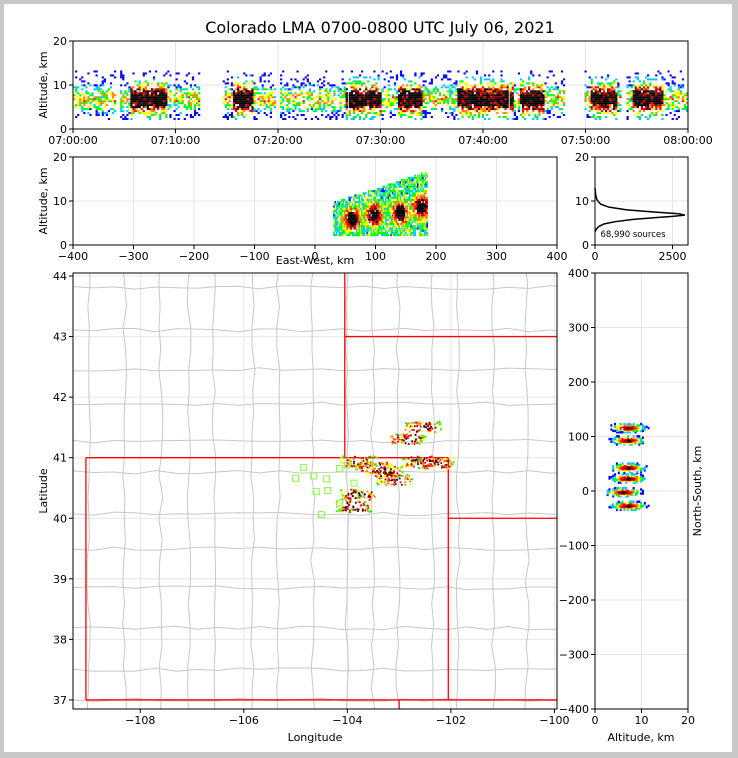 Image resolution: width=738 pixels, height=758 pixels. Describe the element at coordinates (315, 514) in the screenshot. I see `county-border` at that location.